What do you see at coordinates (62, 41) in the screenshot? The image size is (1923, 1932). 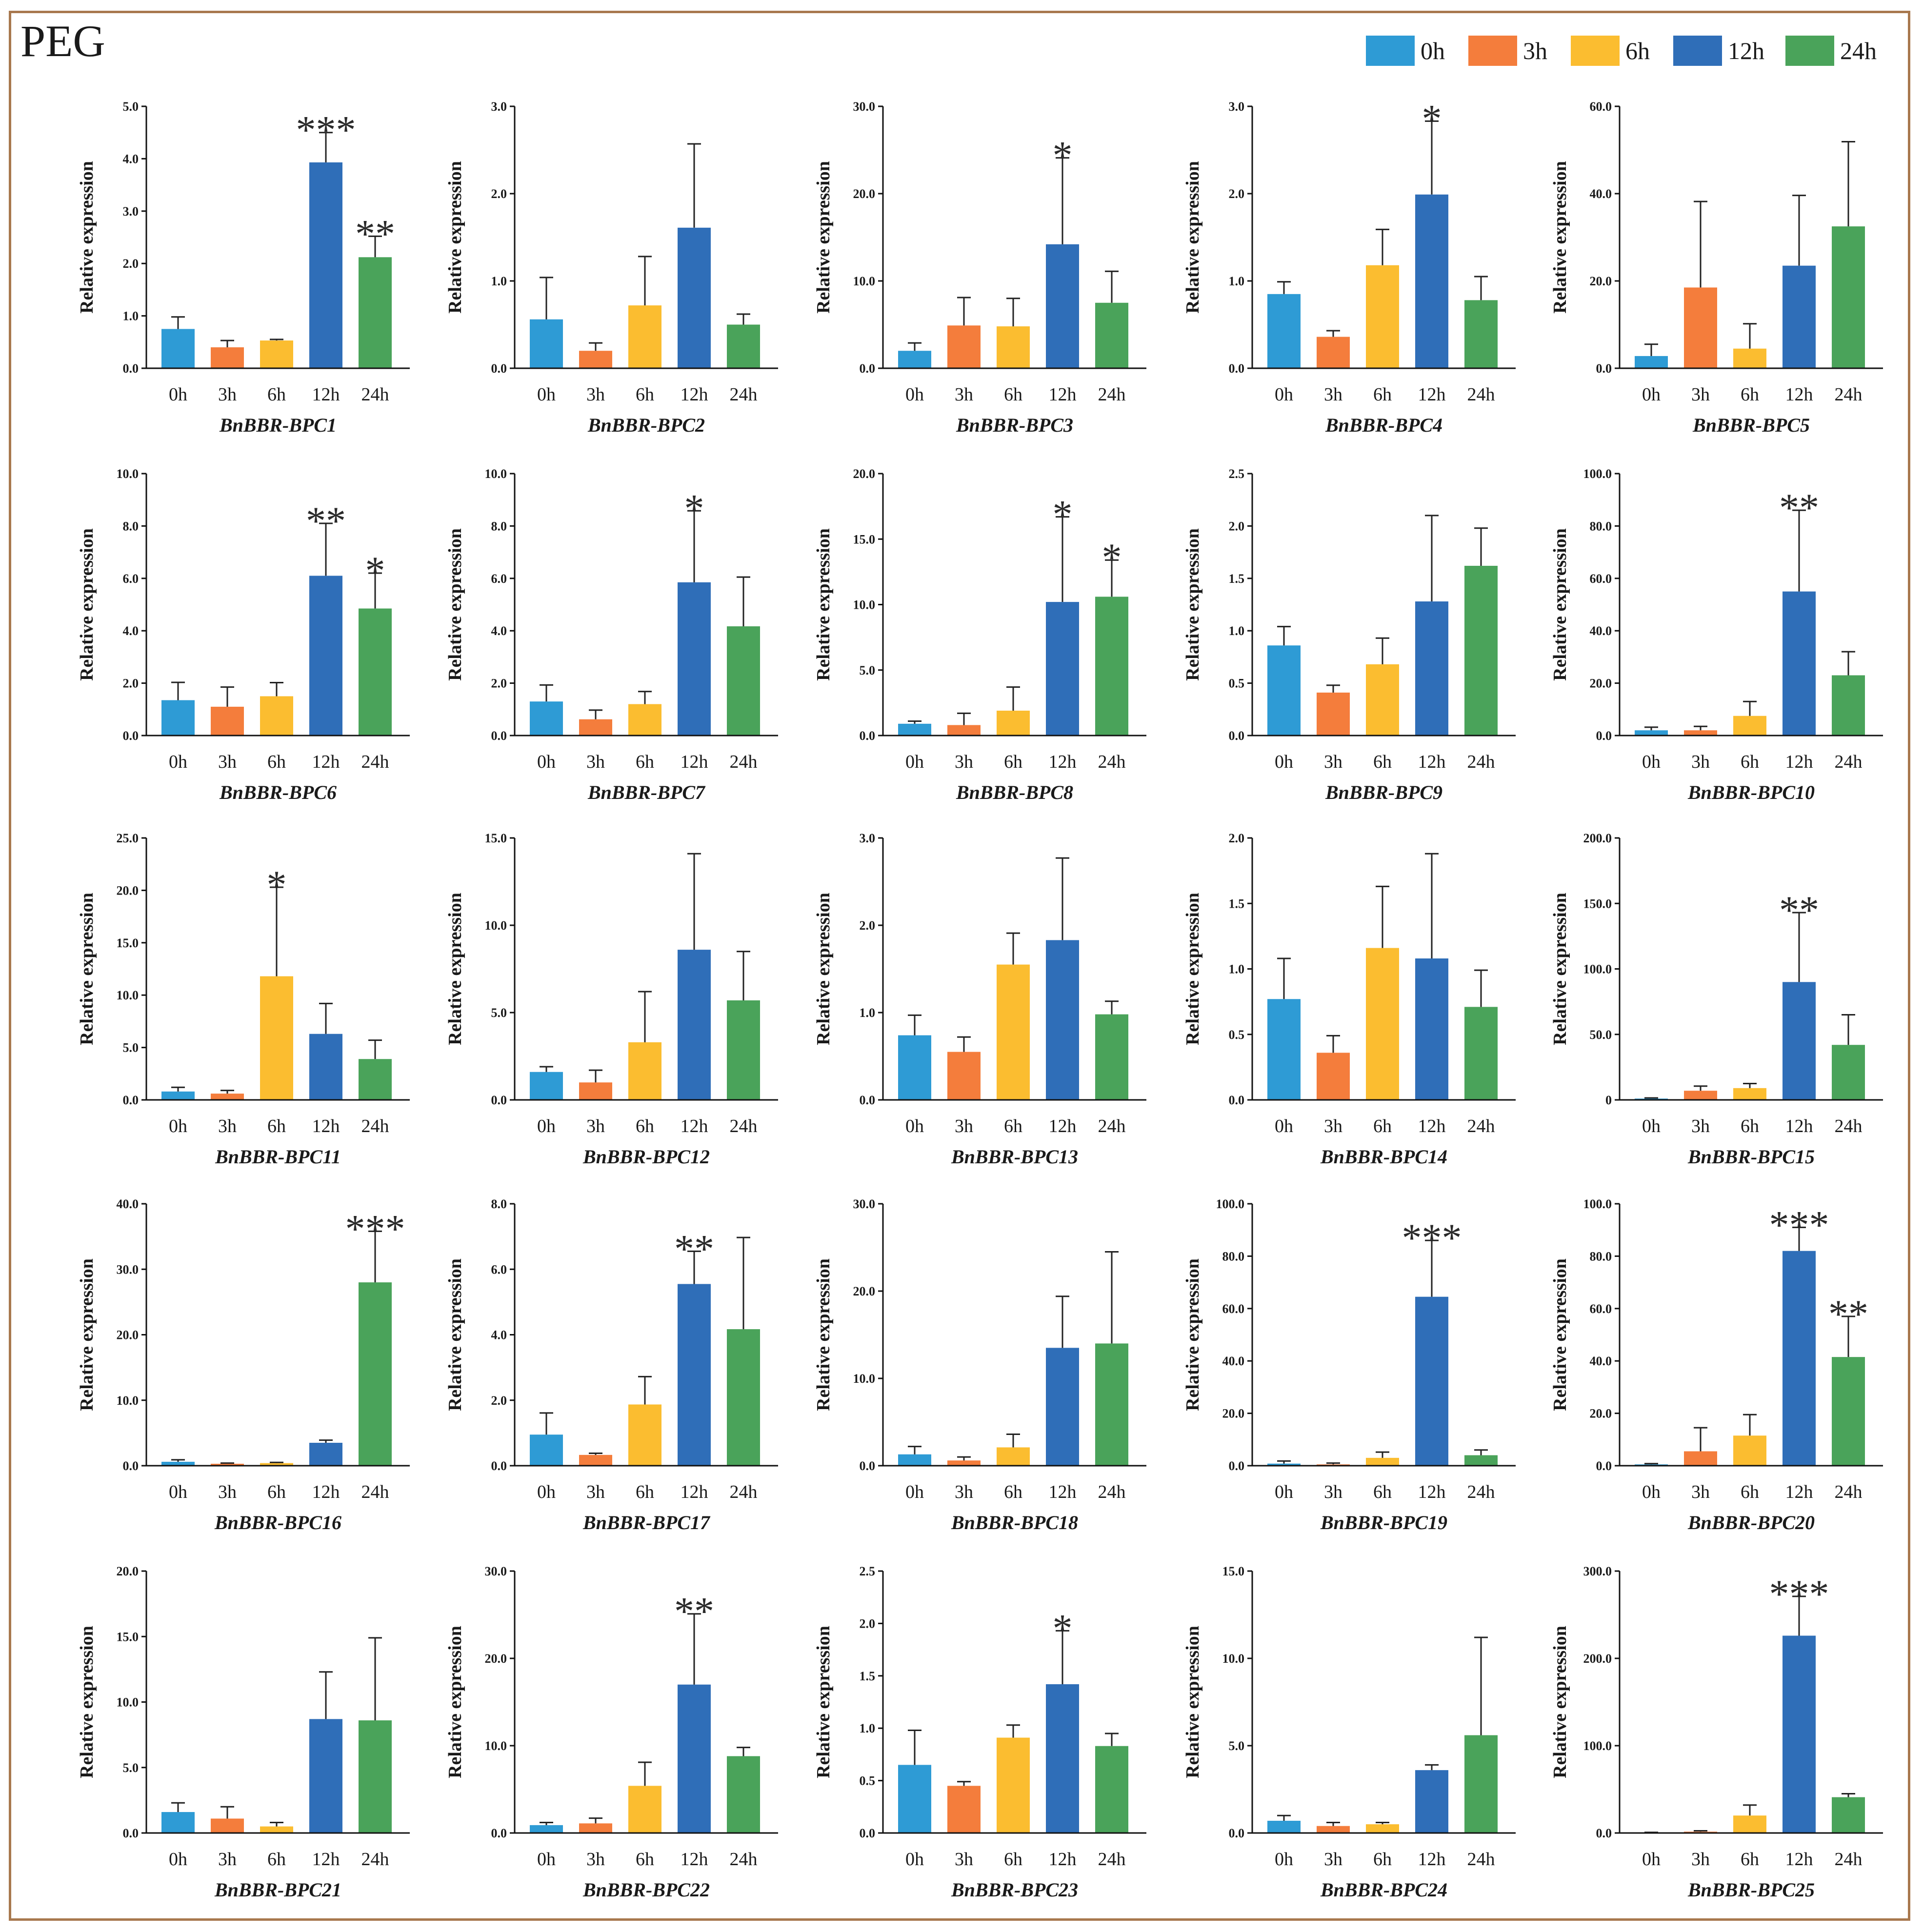 I see `figure-title: PEG` at bounding box center [62, 41].